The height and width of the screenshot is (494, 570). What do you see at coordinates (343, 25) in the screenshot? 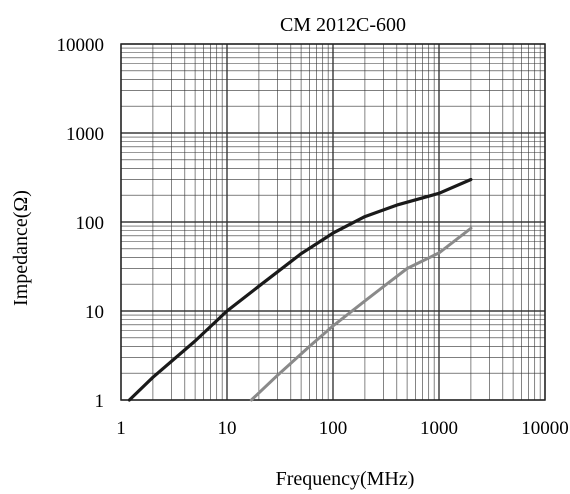
I see `chart-title: CM 2012C-600` at bounding box center [343, 25].